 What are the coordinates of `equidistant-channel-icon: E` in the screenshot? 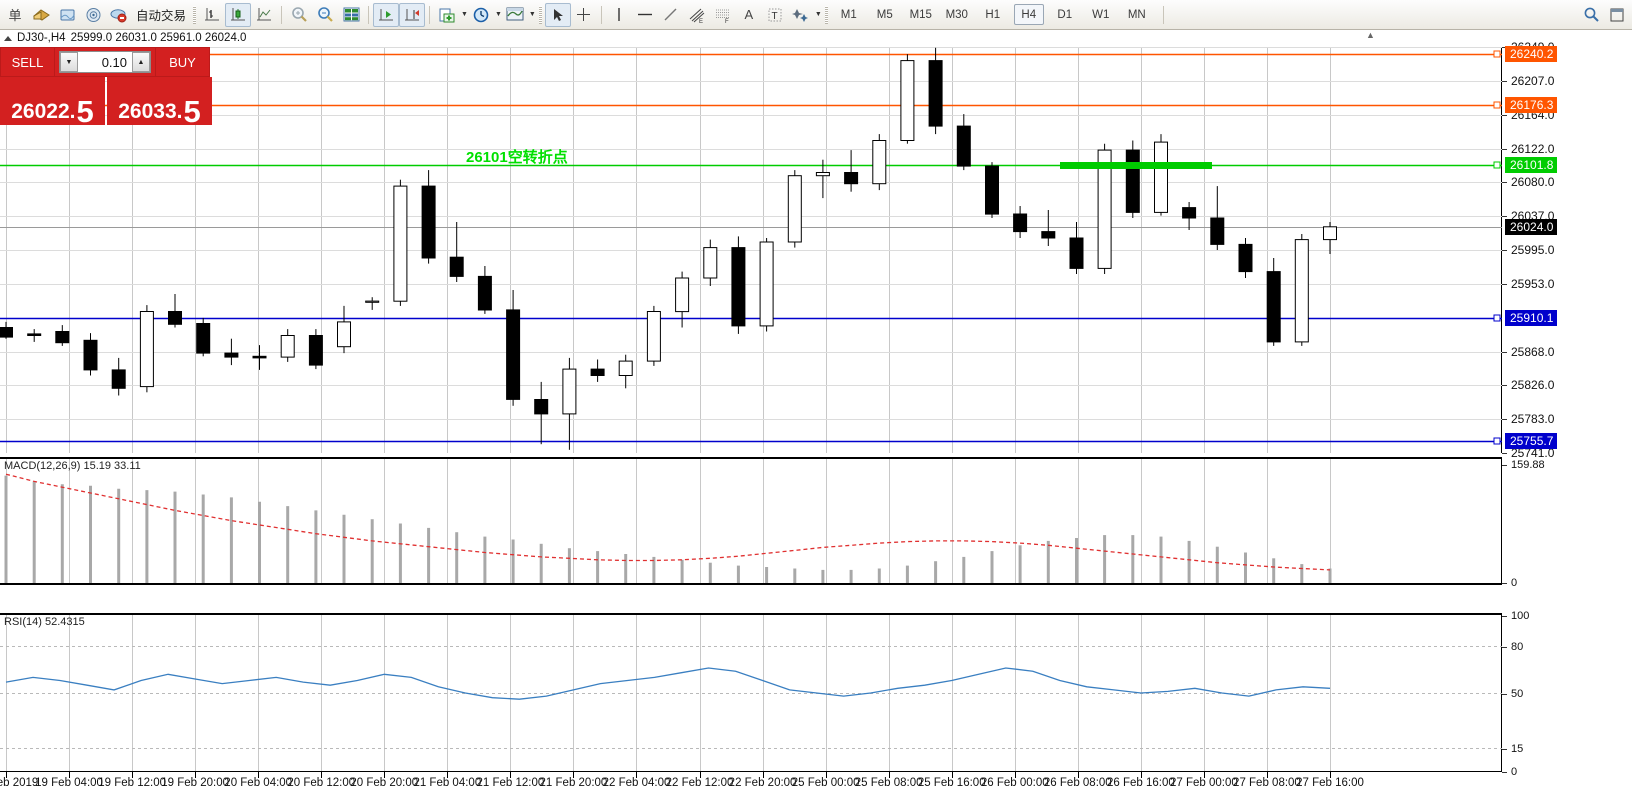 It's located at (697, 15).